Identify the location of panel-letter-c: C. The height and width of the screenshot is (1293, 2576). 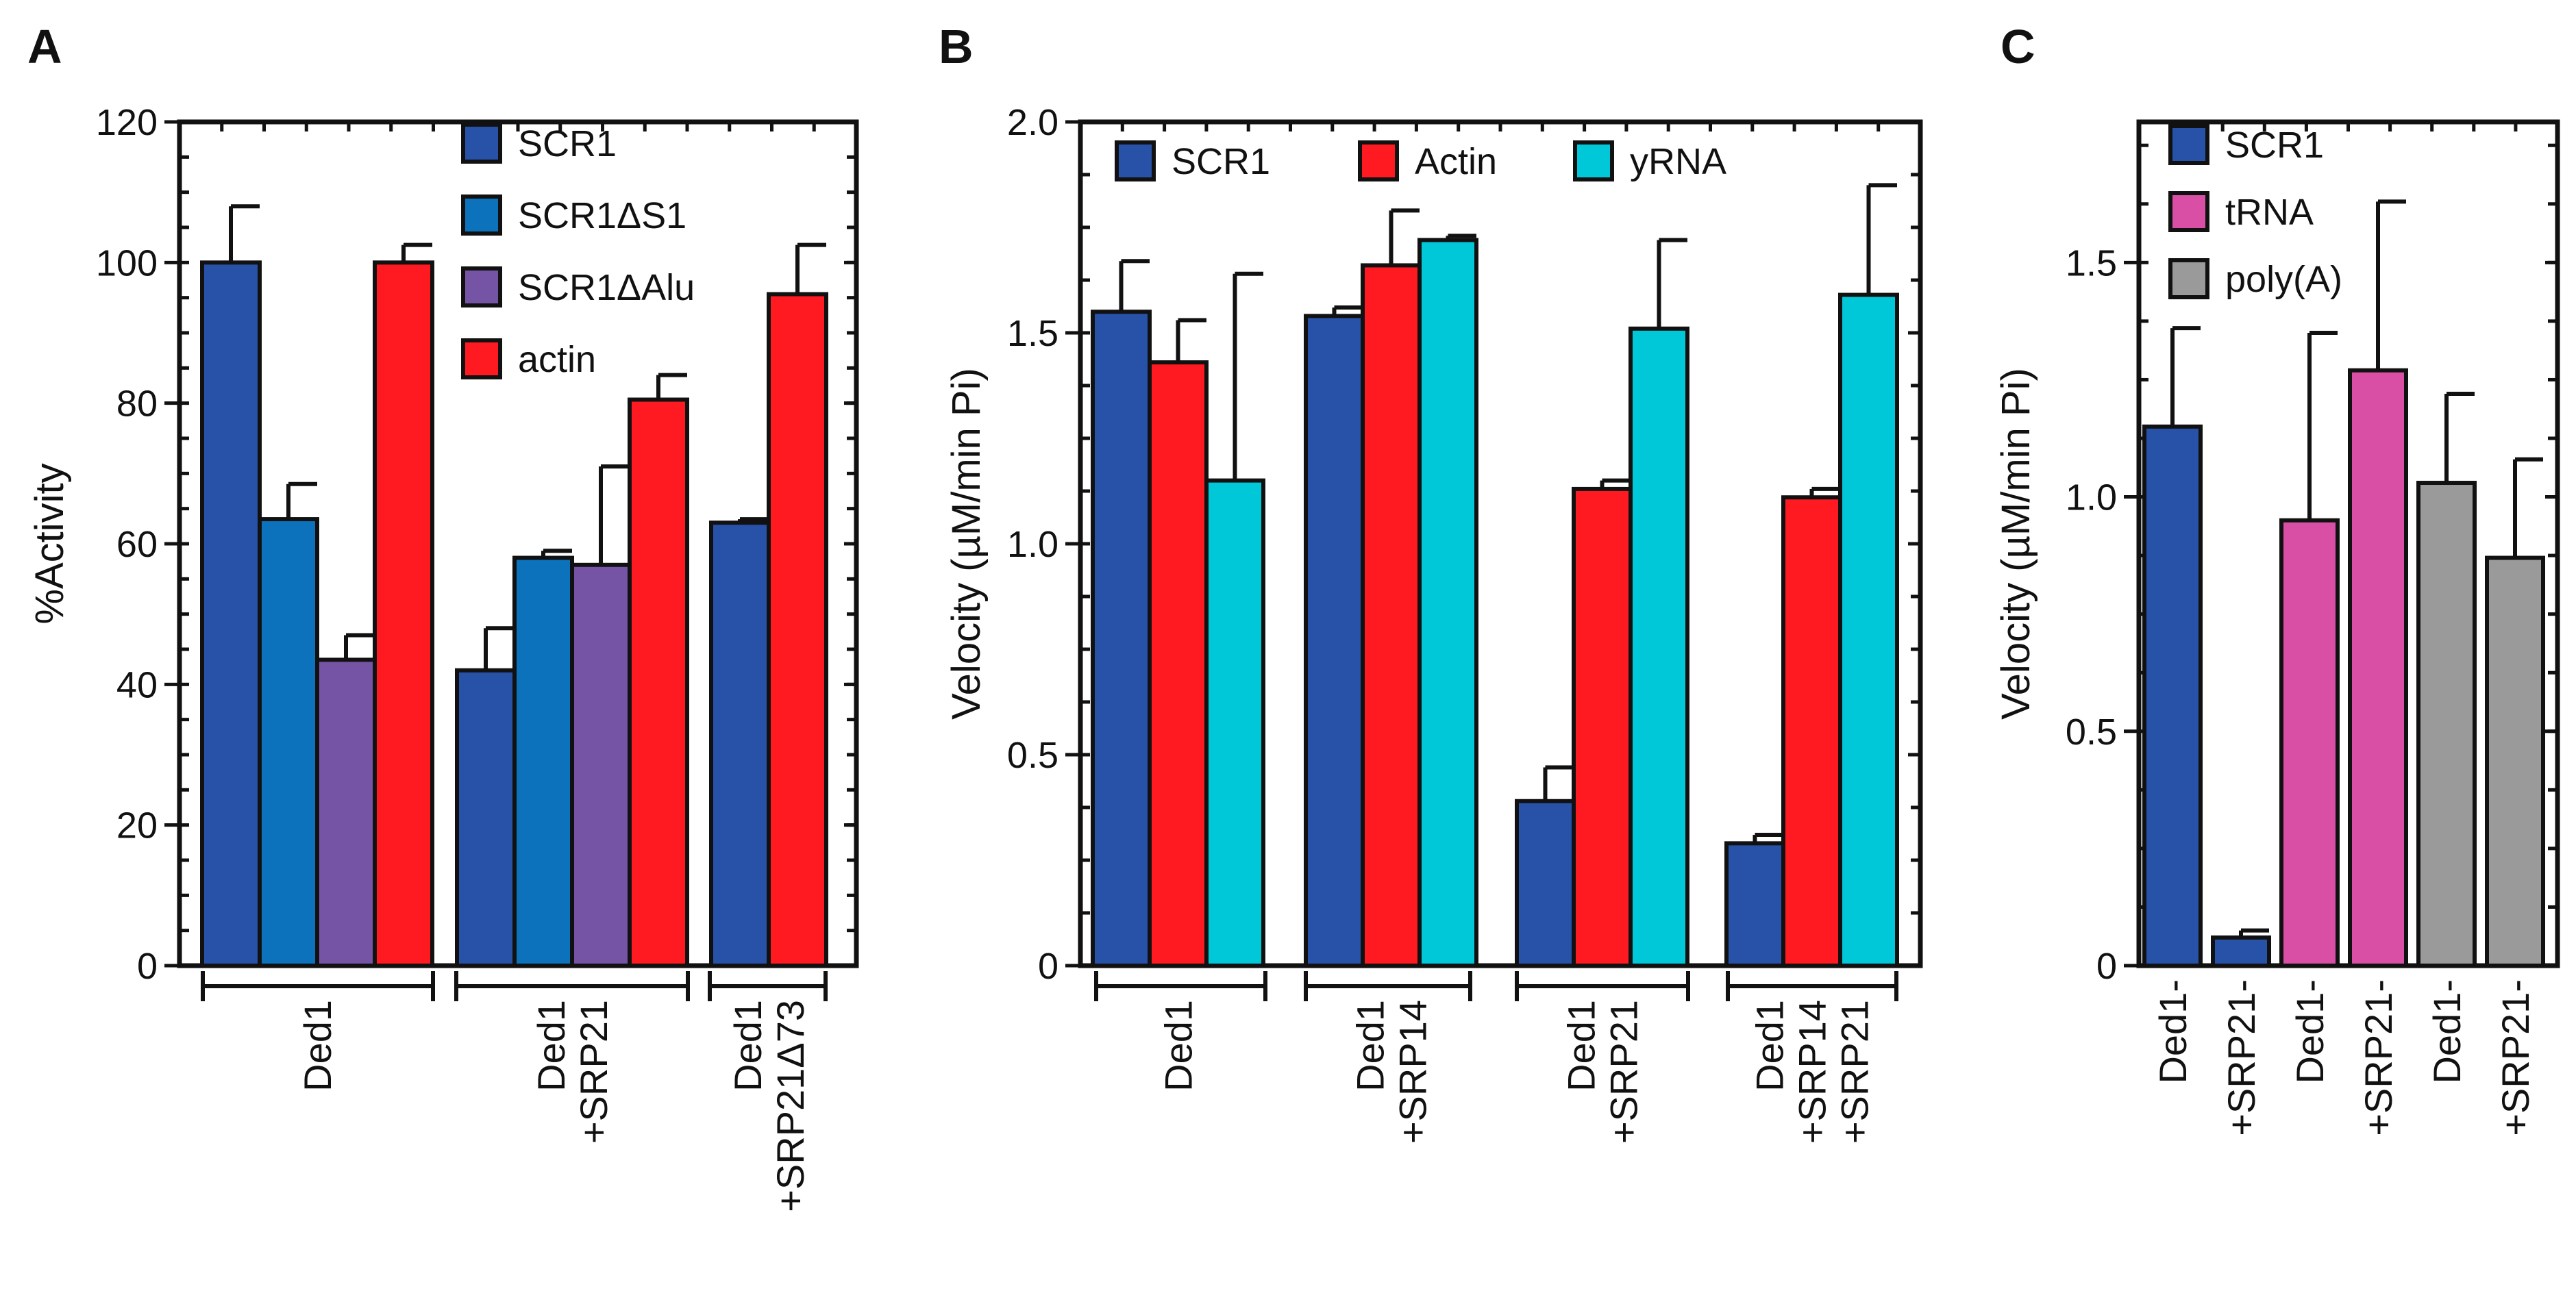
(2018, 46).